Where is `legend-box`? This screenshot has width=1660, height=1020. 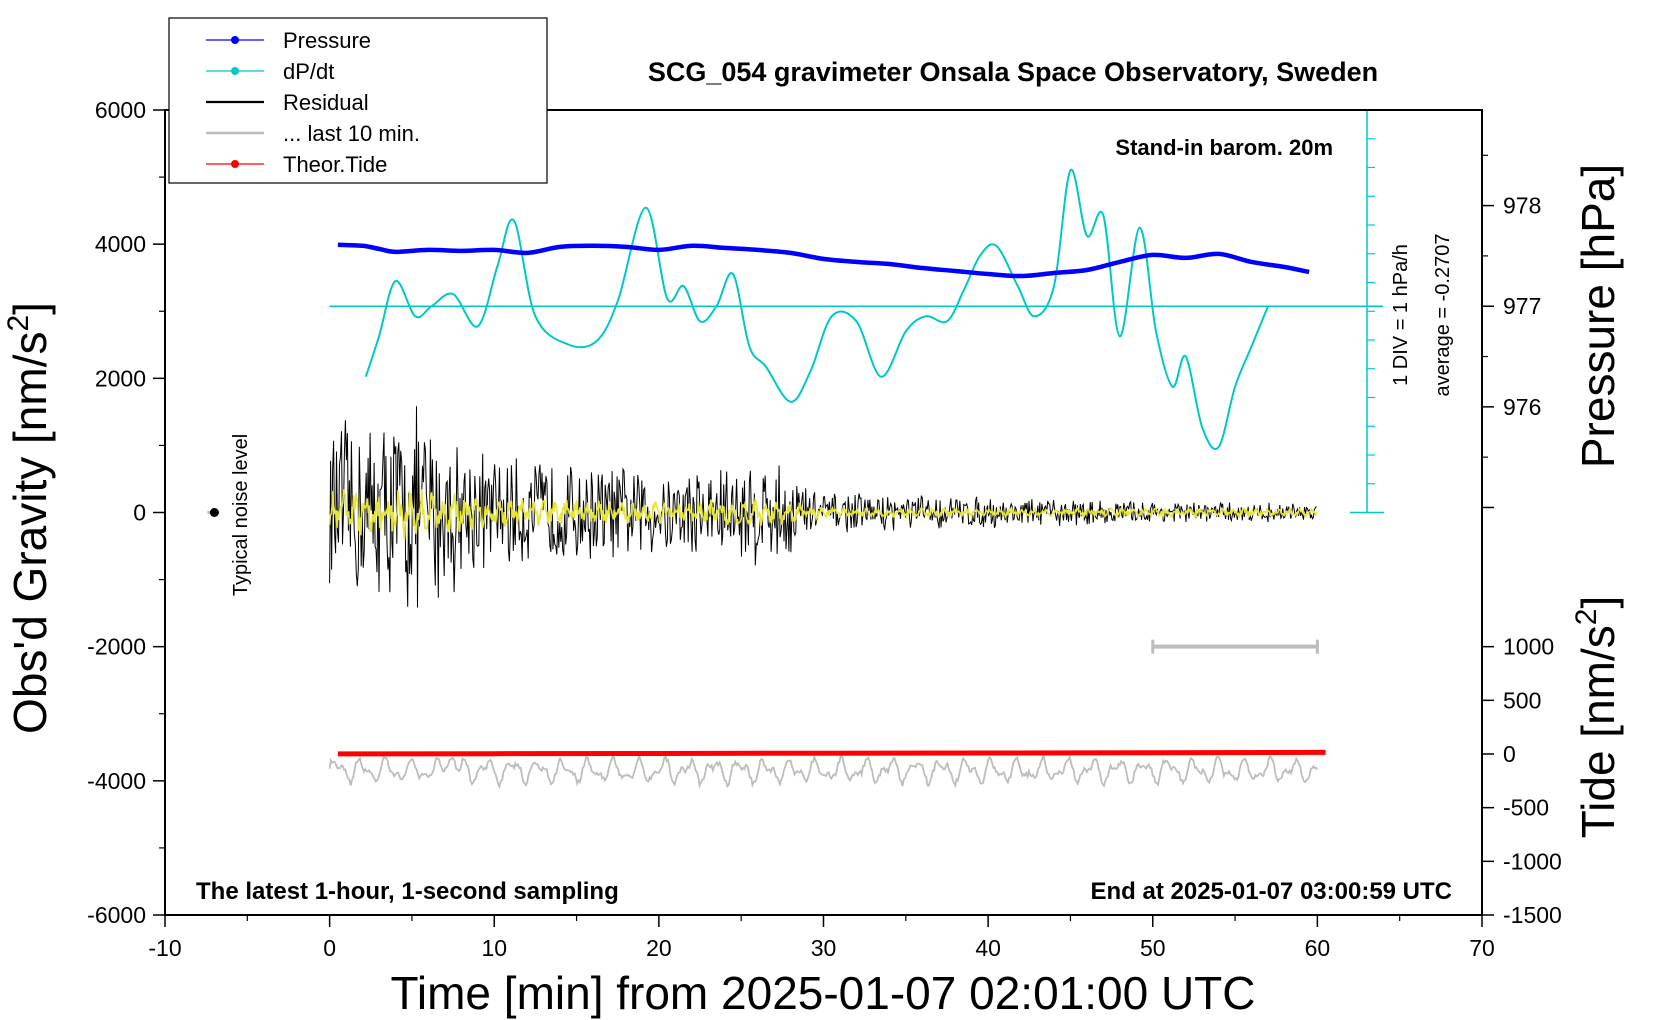 legend-box is located at coordinates (358, 100).